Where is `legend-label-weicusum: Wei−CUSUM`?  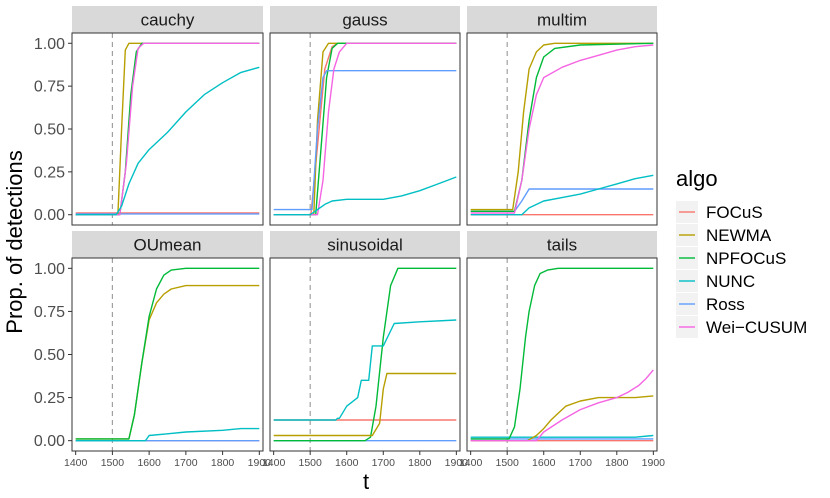
legend-label-weicusum: Wei−CUSUM is located at coordinates (756, 327).